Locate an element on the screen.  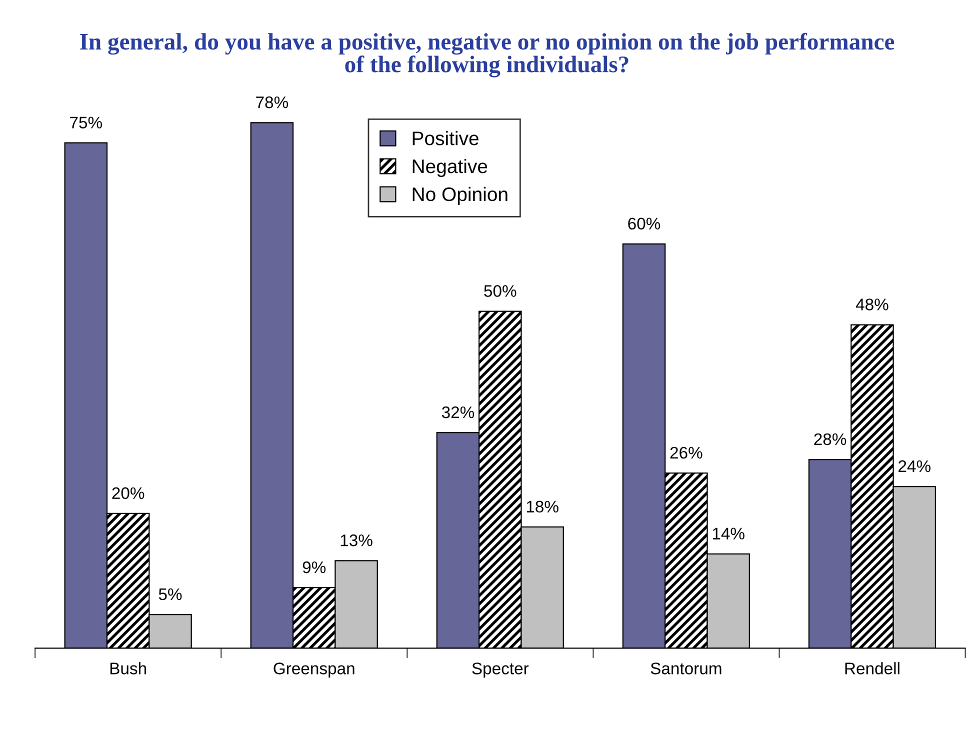
data-label: 18% is located at coordinates (542, 506).